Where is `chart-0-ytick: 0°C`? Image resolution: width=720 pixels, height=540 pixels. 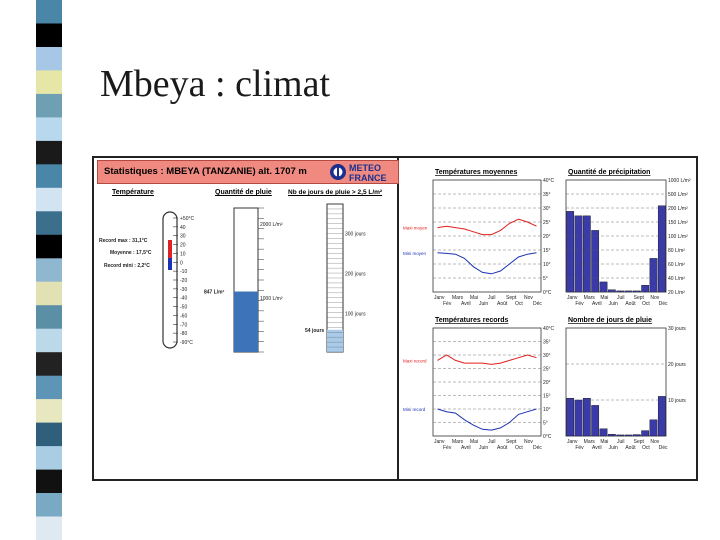 chart-0-ytick: 0°C is located at coordinates (547, 293).